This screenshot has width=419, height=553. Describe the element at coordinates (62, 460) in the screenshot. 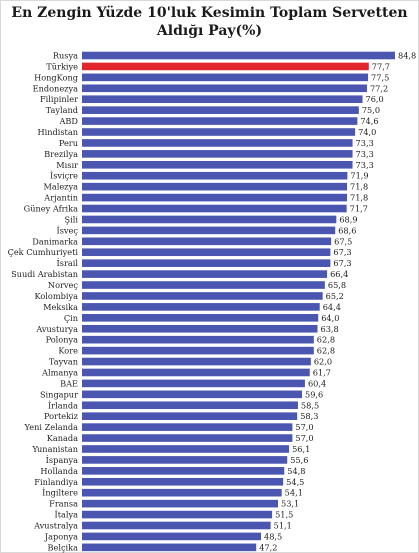

I see `category-label: İspanya` at that location.